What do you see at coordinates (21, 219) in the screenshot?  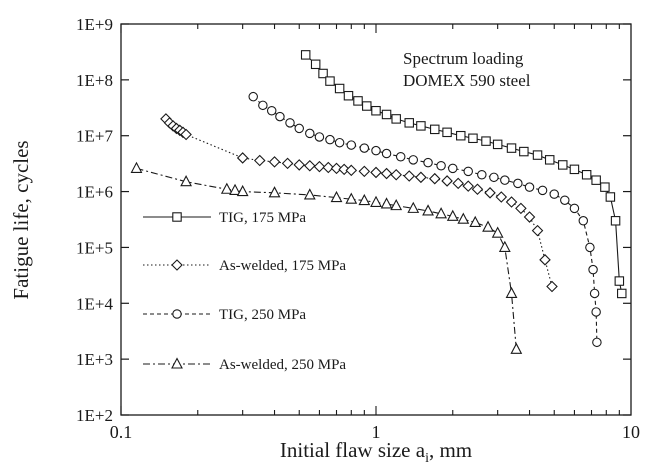 I see `y-axis-label: Fatigue life, cycles` at bounding box center [21, 219].